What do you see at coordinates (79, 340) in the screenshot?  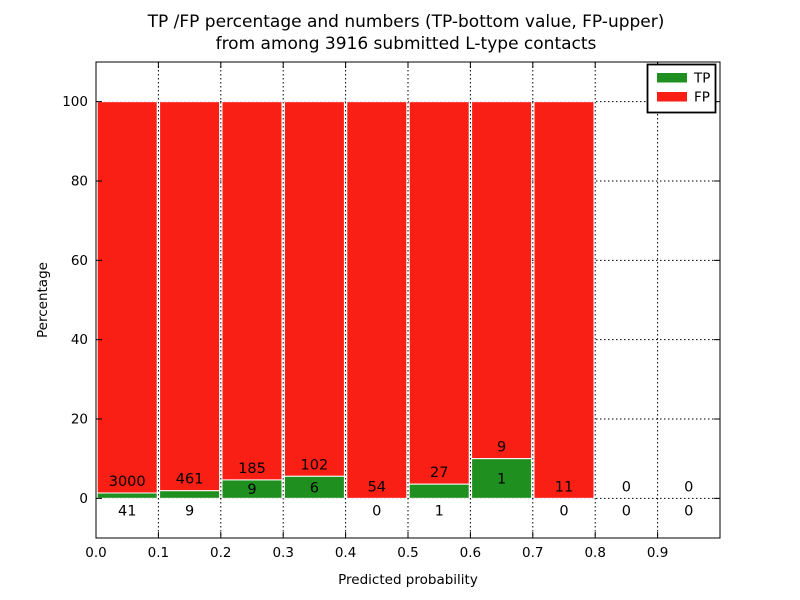 I see `y-tick-label-40: 40` at bounding box center [79, 340].